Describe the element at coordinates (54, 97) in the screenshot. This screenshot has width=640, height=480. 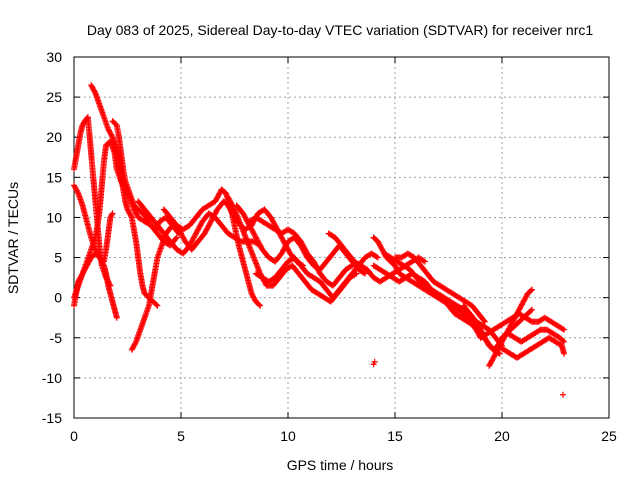
I see `y-tick-label: 25` at that location.